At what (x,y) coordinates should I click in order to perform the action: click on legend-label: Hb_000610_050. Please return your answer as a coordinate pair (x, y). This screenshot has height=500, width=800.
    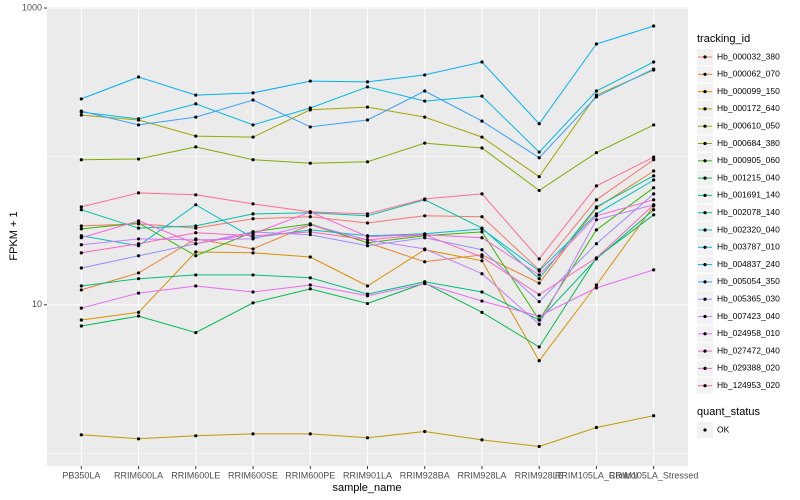
    Looking at the image, I should click on (748, 125).